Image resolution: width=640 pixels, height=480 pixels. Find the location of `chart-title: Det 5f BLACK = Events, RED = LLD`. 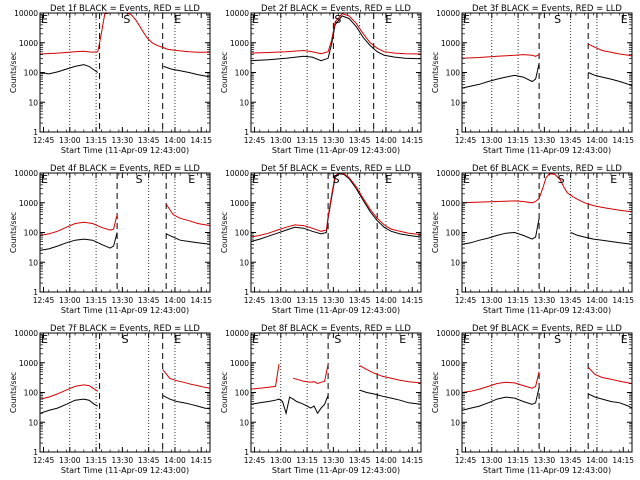

chart-title: Det 5f BLACK = Events, RED = LLD is located at coordinates (336, 169).